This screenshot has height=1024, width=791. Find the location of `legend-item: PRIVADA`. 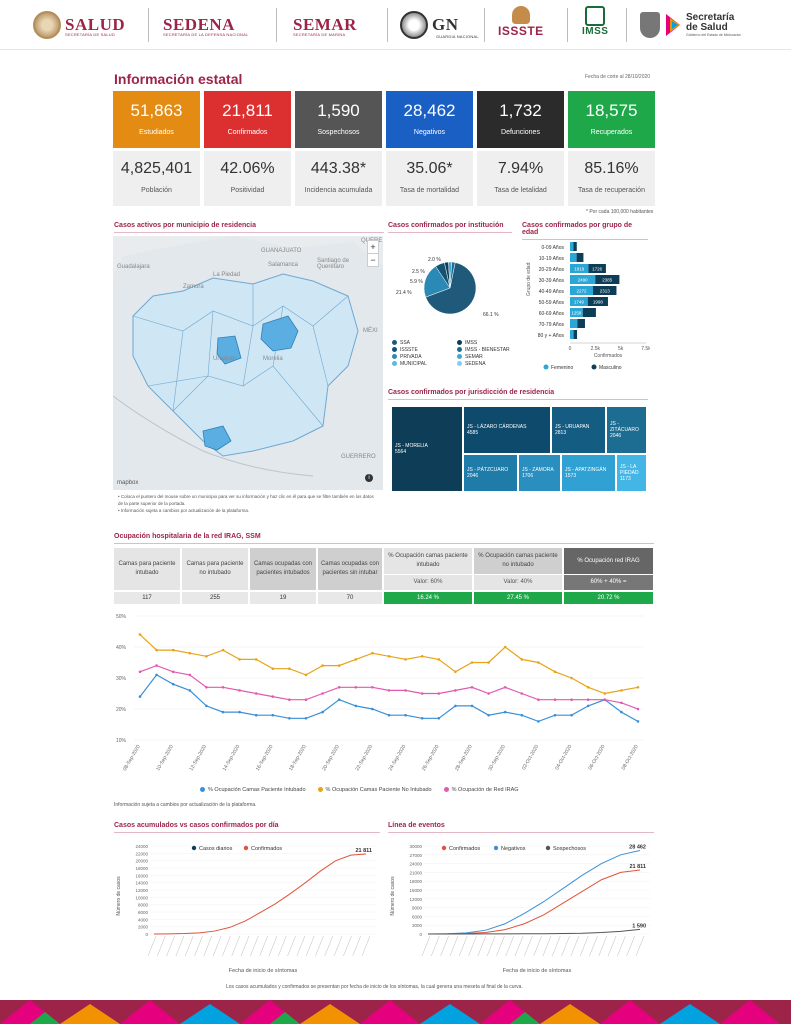

legend-item: PRIVADA is located at coordinates (424, 357).